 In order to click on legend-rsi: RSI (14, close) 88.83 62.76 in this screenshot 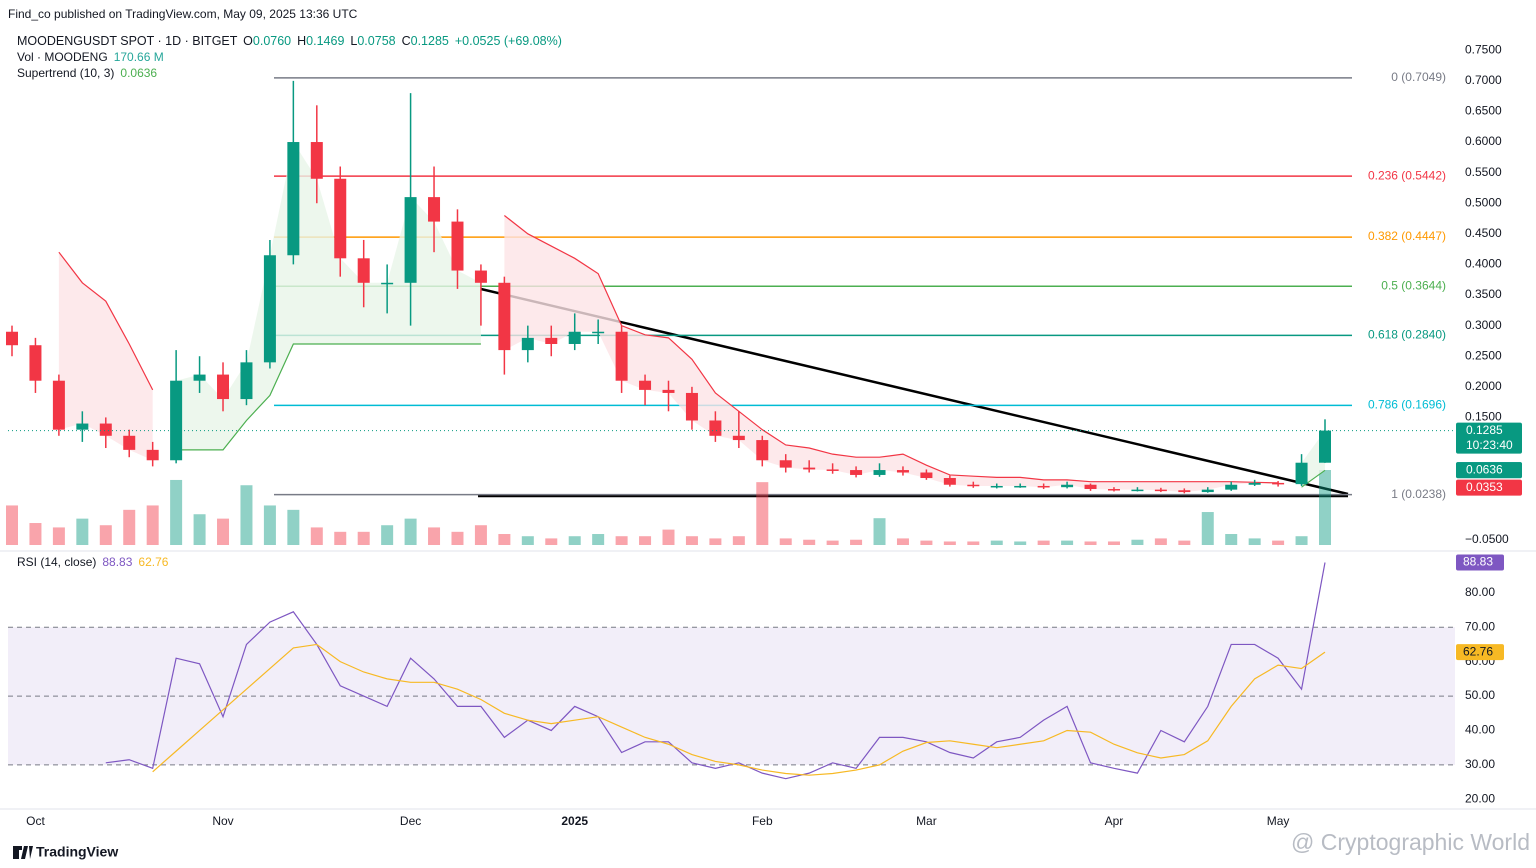, I will do `click(93, 562)`.